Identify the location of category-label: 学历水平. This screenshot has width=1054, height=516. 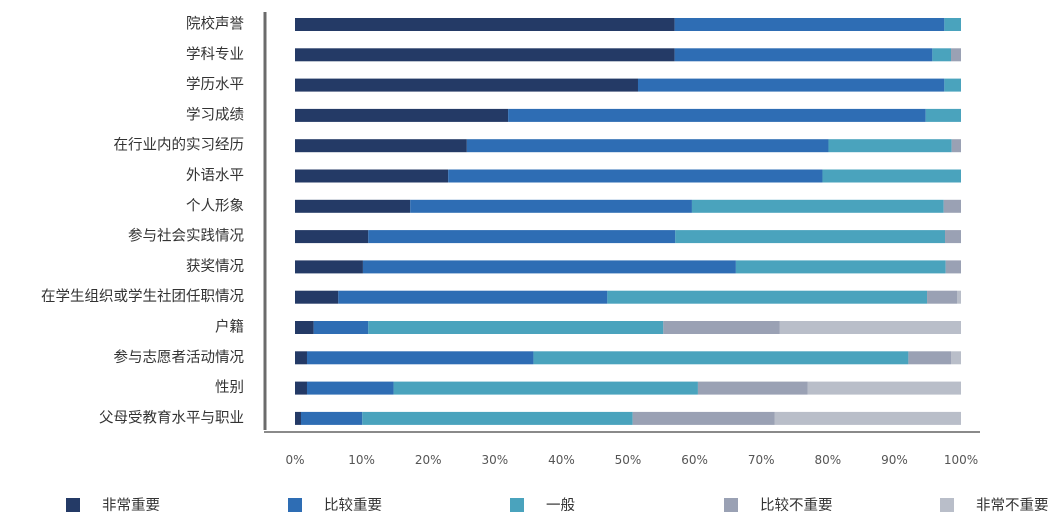
(215, 84).